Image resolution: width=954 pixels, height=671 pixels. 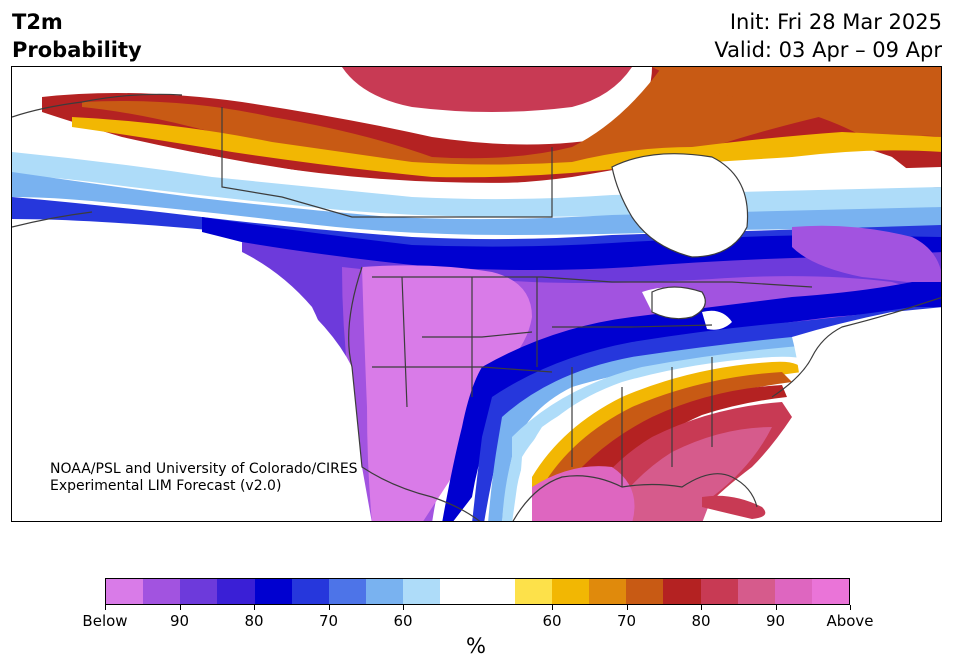 I want to click on region-east-violet, so click(x=866, y=256).